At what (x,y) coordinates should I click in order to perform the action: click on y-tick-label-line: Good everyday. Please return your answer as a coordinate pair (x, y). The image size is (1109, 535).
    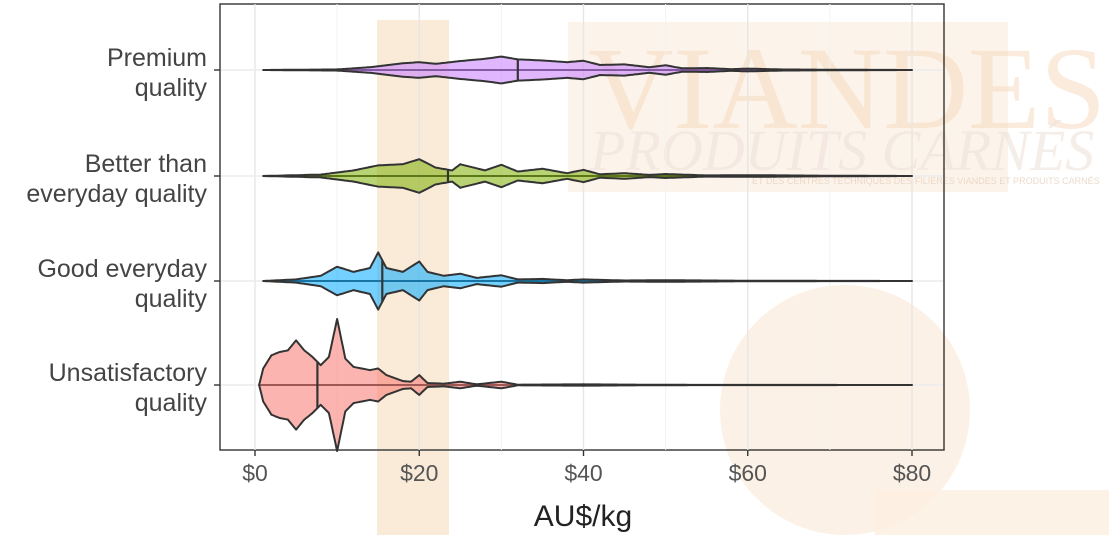
    Looking at the image, I should click on (122, 269).